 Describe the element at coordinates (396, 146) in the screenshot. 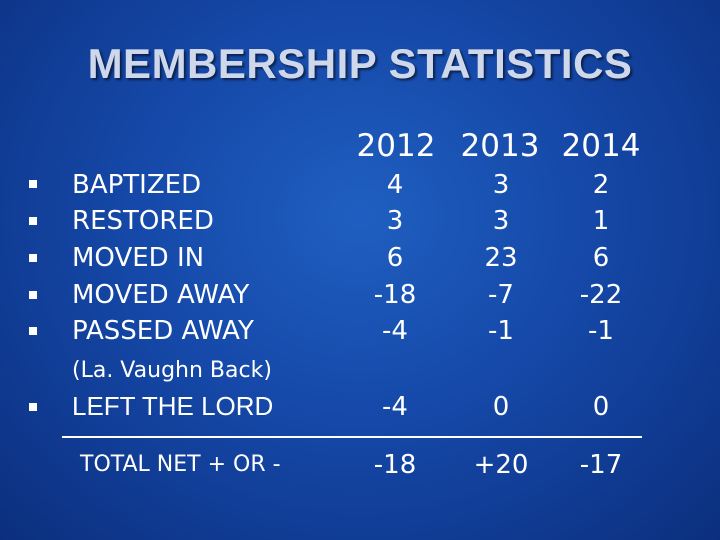

I see `year-header-2012: 2012` at that location.